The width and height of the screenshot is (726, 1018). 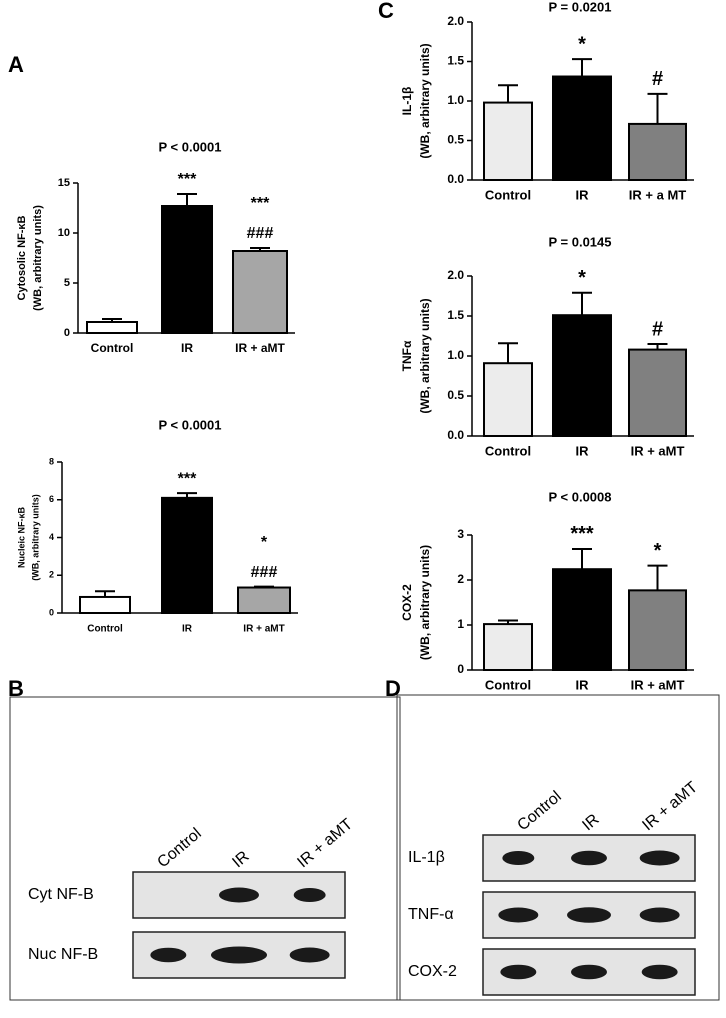 I want to click on y-axis-label: Cytosolic NF-κB, so click(x=22, y=257).